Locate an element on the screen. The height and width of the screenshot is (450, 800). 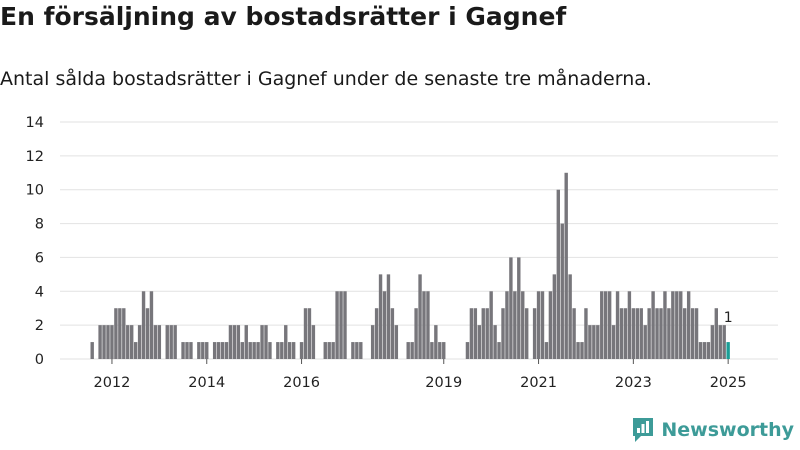
y-tick-label: 2 is located at coordinates (39, 326).